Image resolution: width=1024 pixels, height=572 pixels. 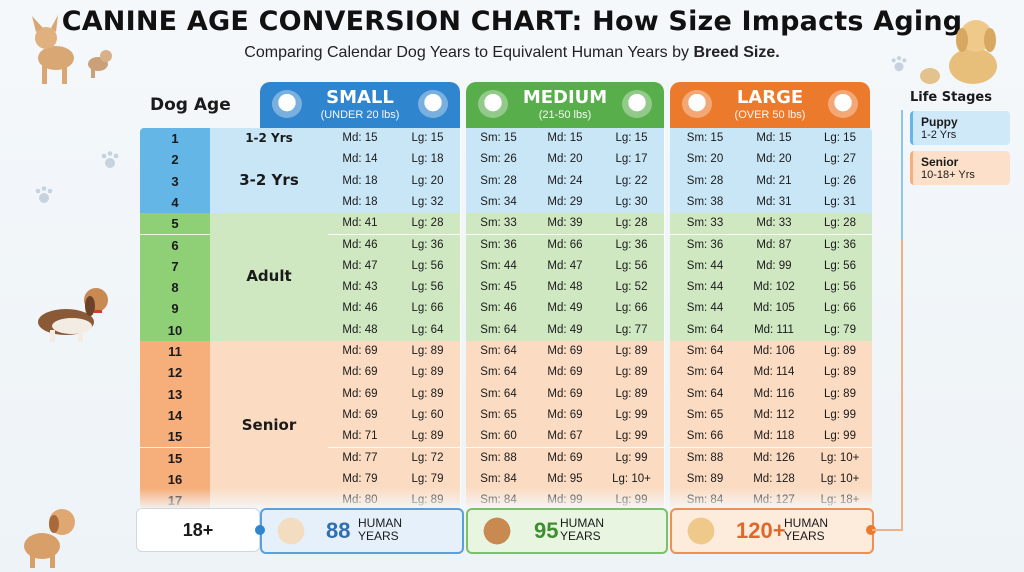 What do you see at coordinates (497, 531) in the screenshot?
I see `beagle-icon` at bounding box center [497, 531].